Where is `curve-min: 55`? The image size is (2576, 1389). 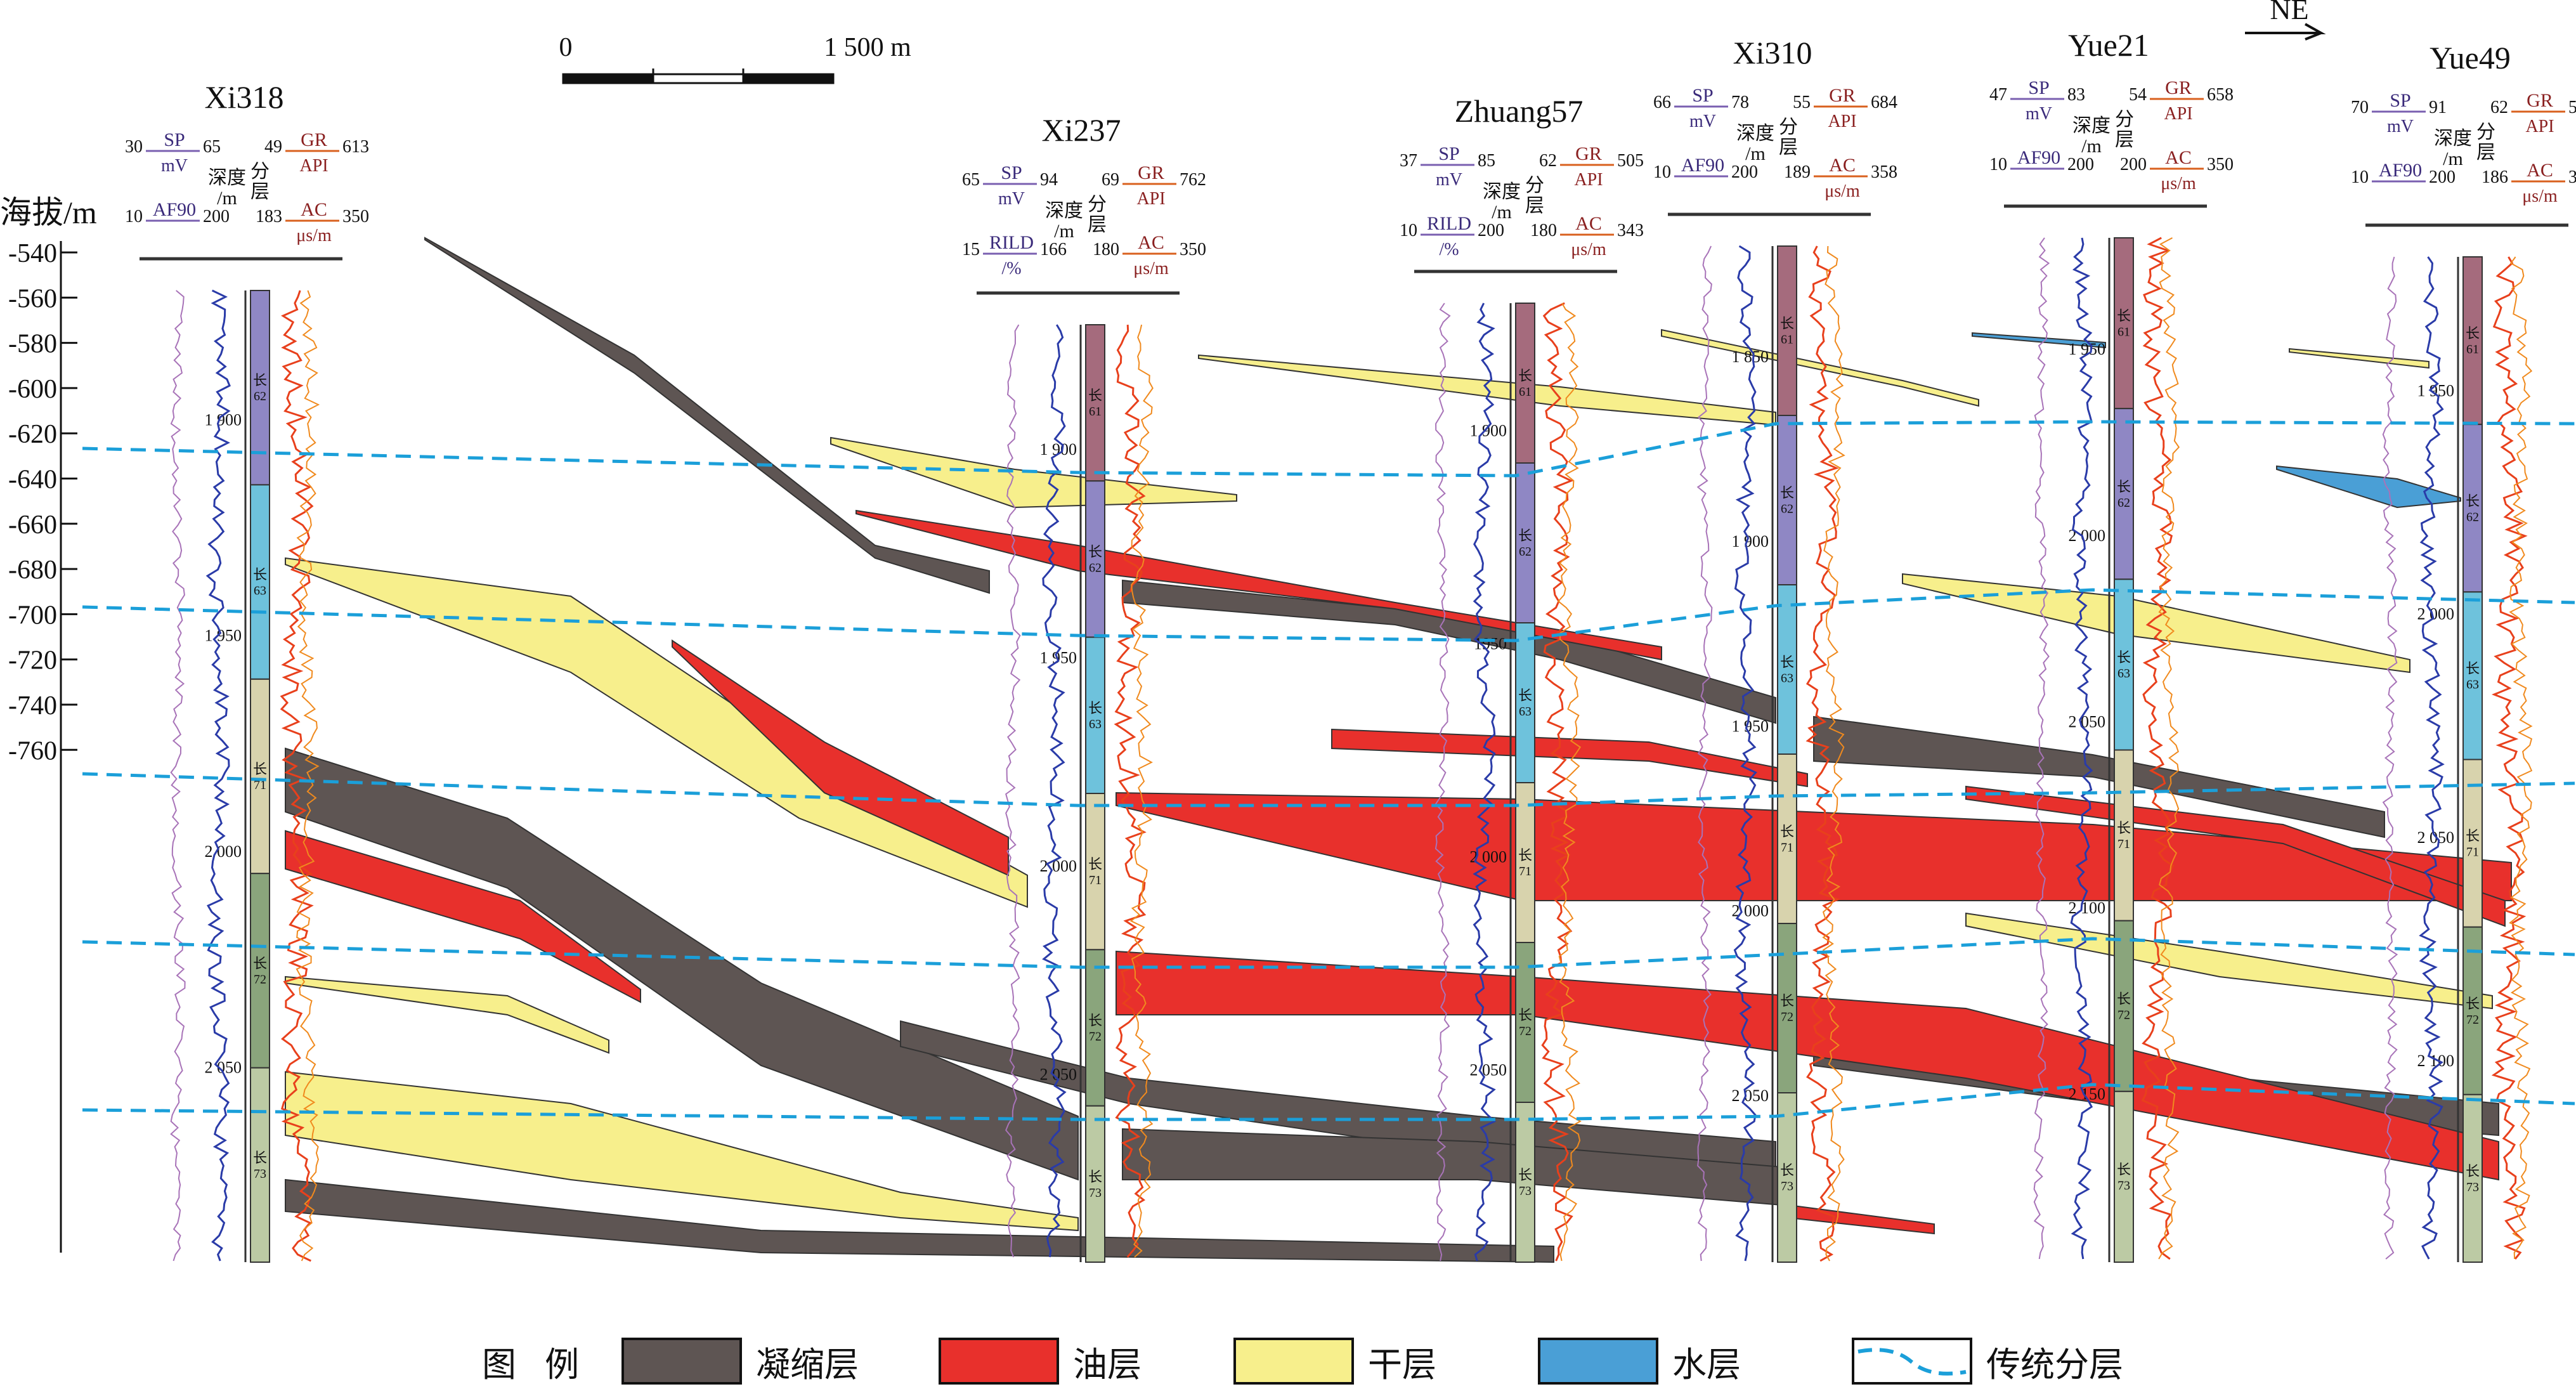 curve-min: 55 is located at coordinates (1802, 102).